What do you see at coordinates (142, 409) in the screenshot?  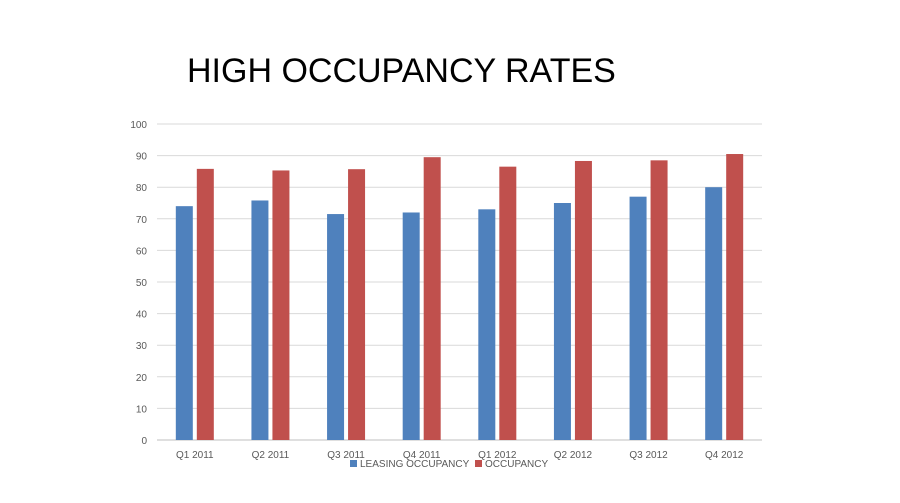 I see `y-tick-label: 10` at bounding box center [142, 409].